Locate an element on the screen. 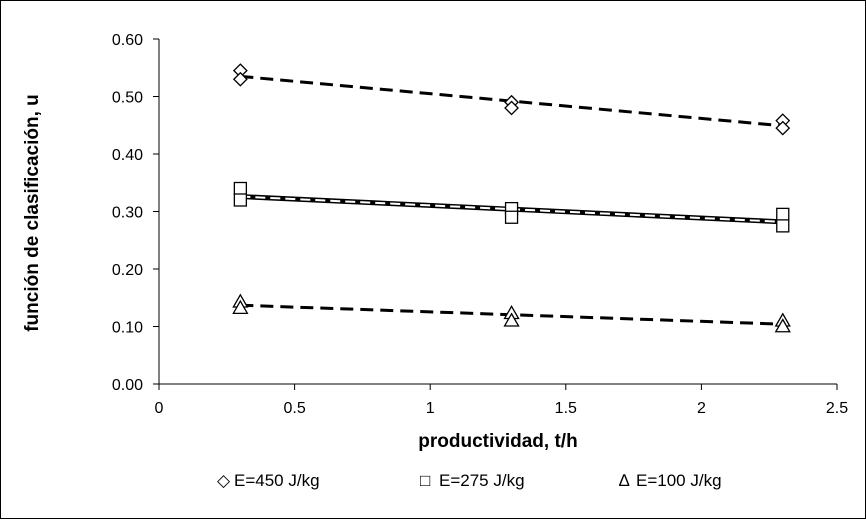  y-tick-label: 0.50 is located at coordinates (127, 98).